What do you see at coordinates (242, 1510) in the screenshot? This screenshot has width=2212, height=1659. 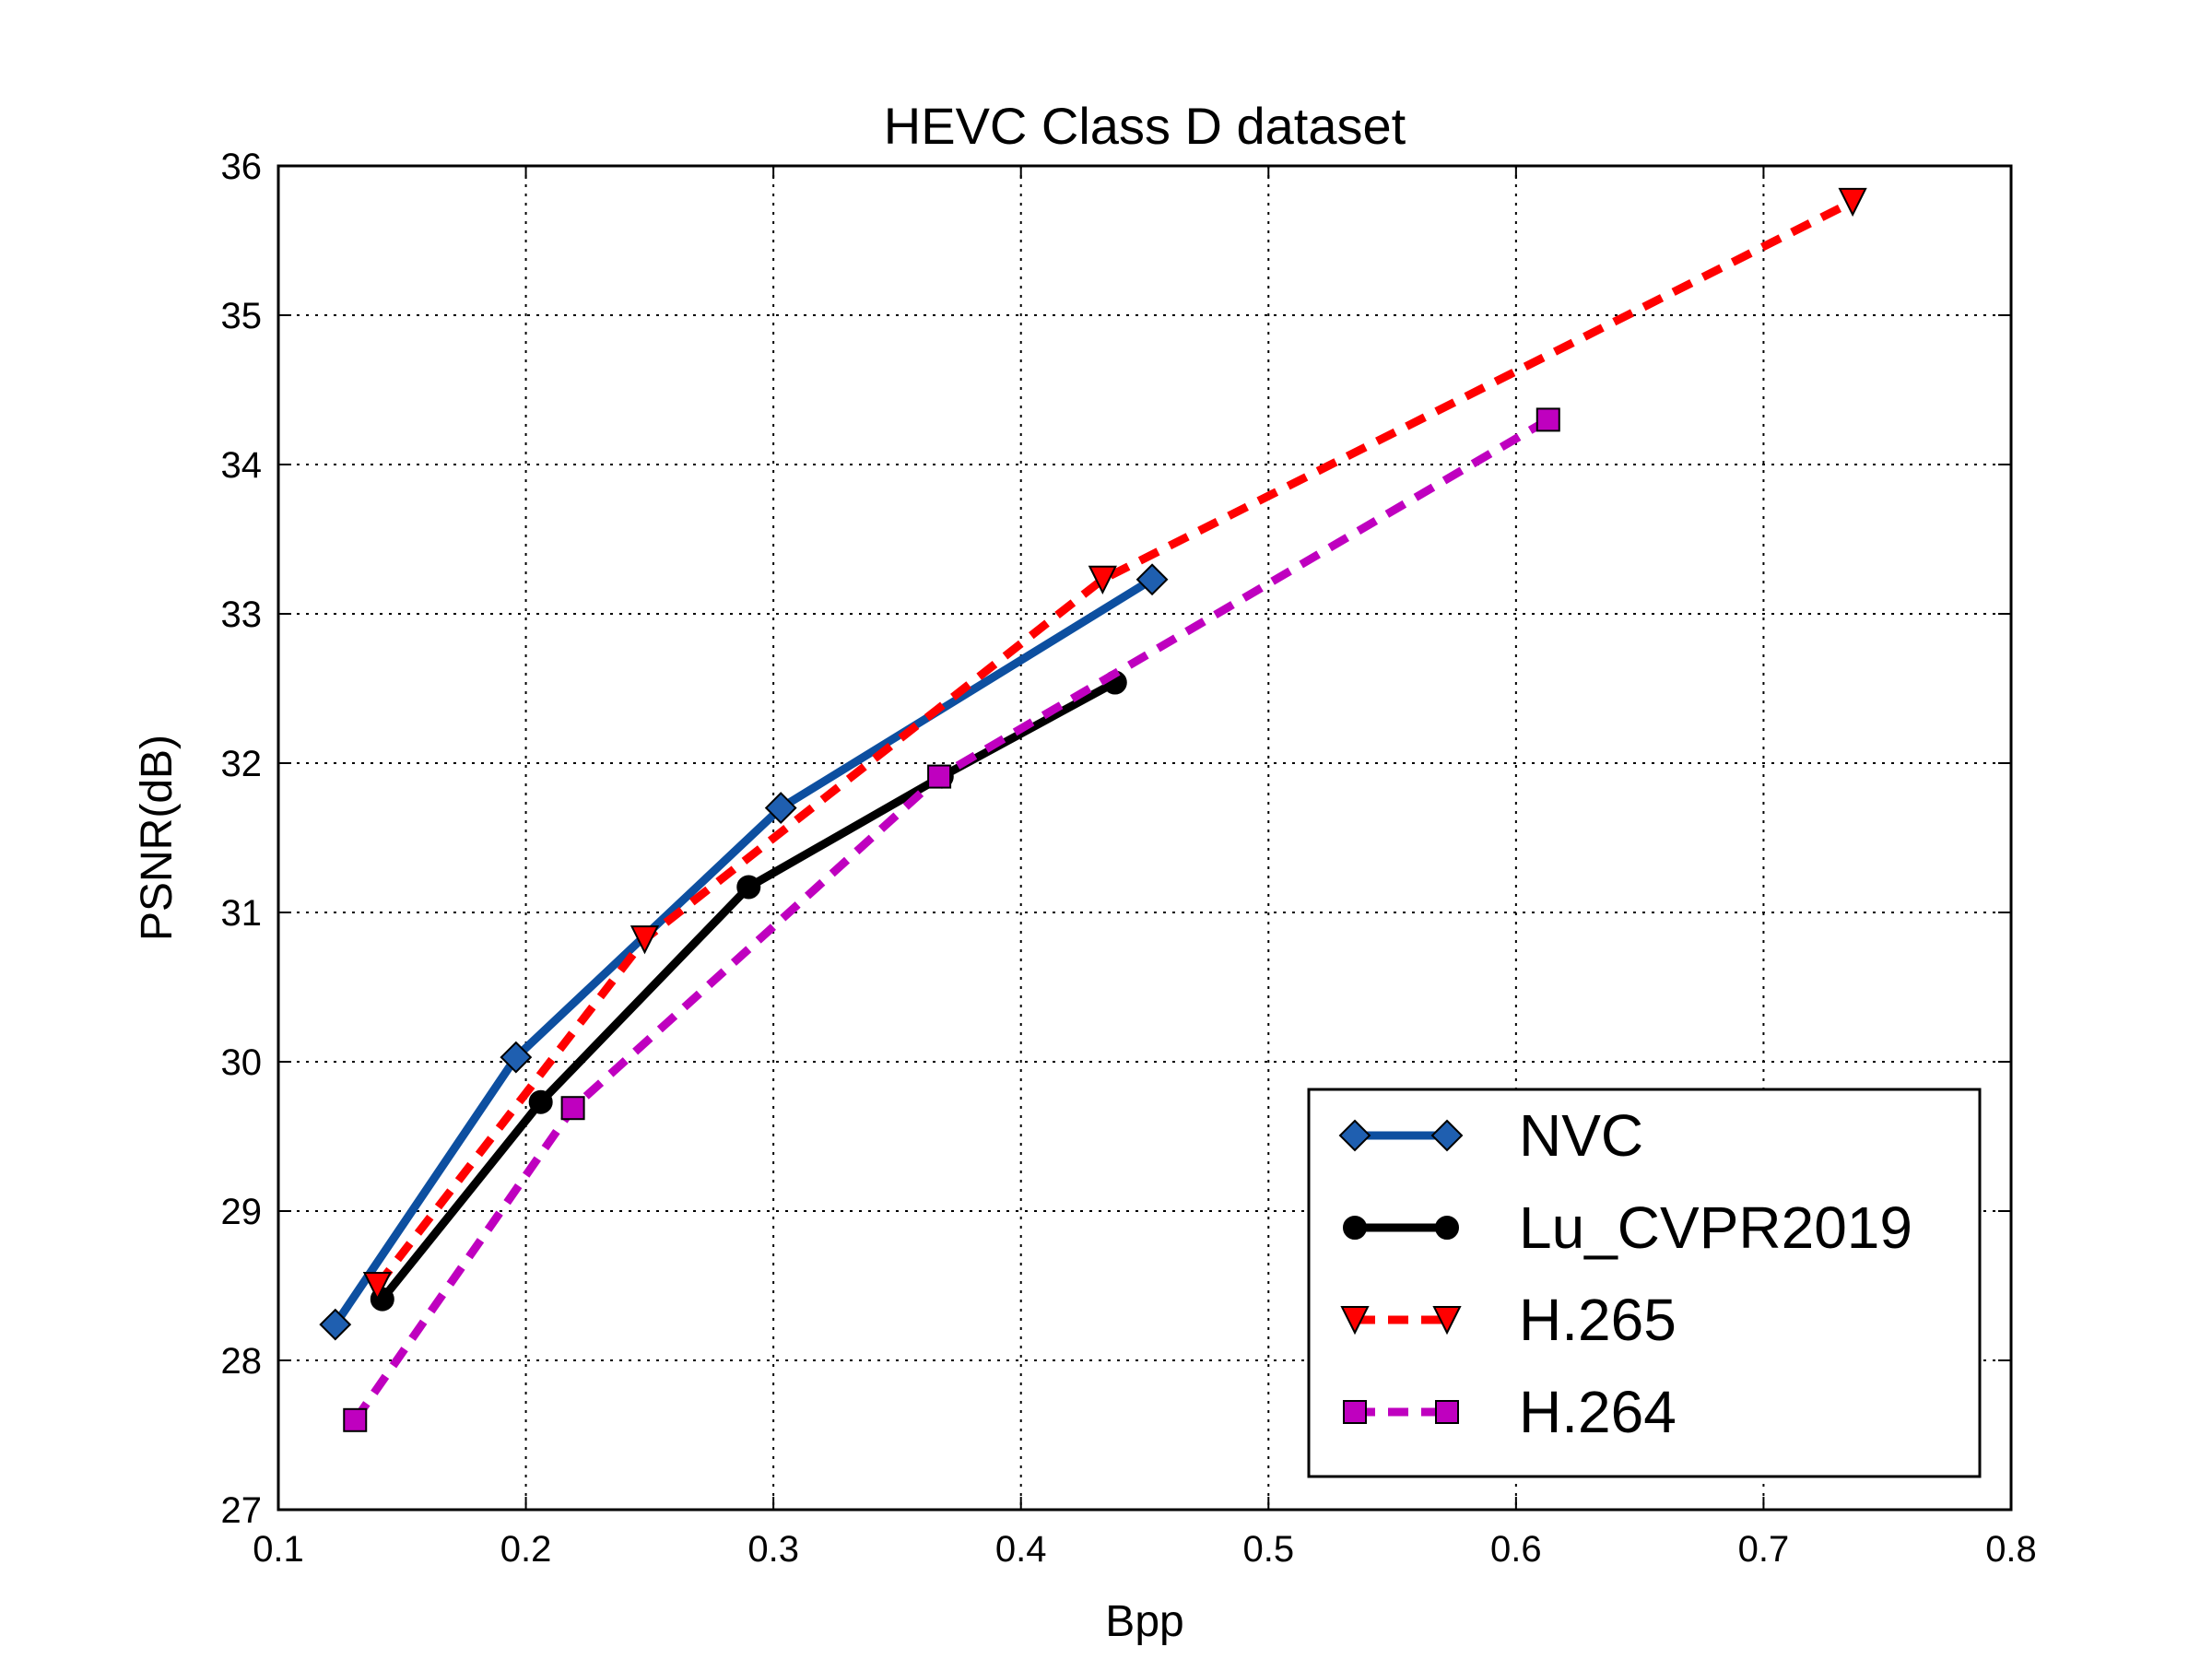 I see `y-tick-label: 27` at bounding box center [242, 1510].